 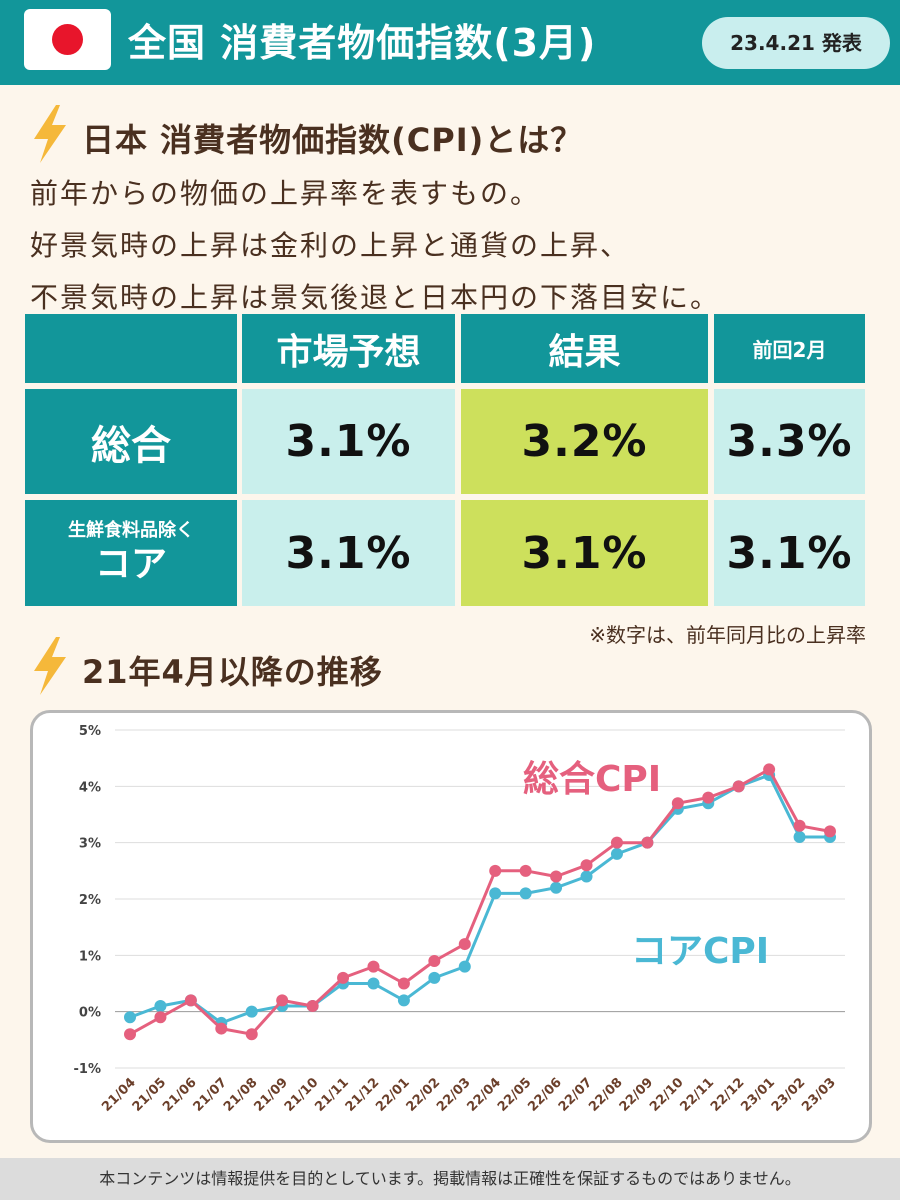 I want to click on header-bar: 全国 消費者物価指数(3月) 23.4.21 発表, so click(x=450, y=42).